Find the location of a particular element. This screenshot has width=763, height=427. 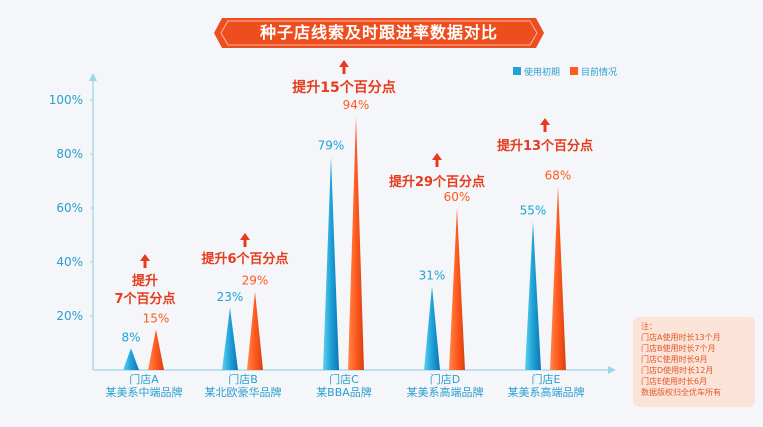

x-tick-label: 门店B is located at coordinates (243, 379).